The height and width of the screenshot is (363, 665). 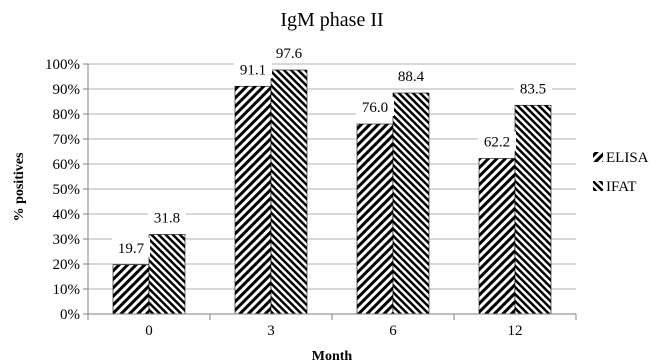 I want to click on x-axis-label: Month, so click(x=332, y=356).